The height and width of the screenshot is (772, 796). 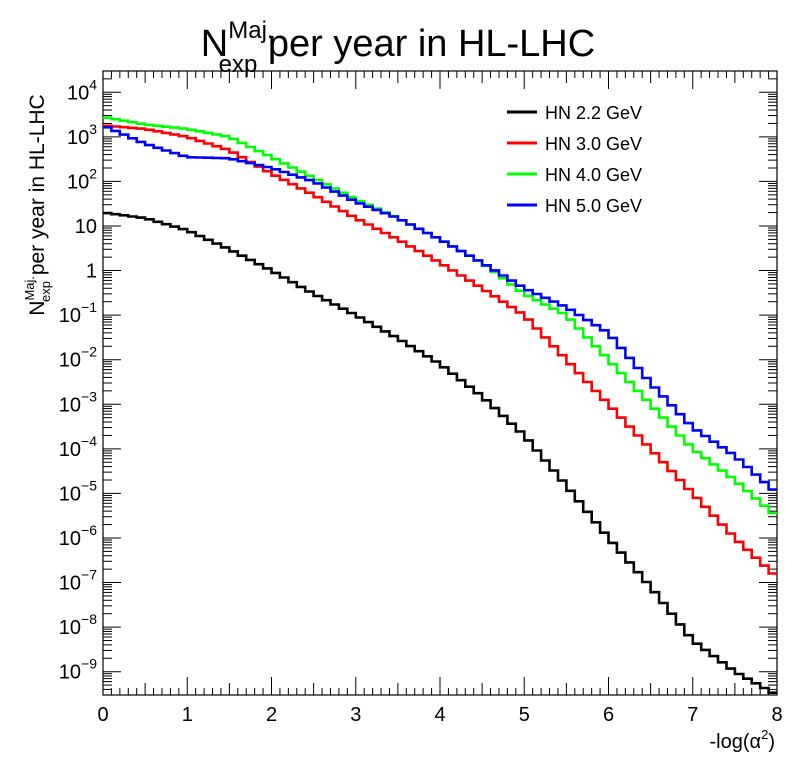 I want to click on y-tick-label: 10⁻⁶, so click(x=78, y=536).